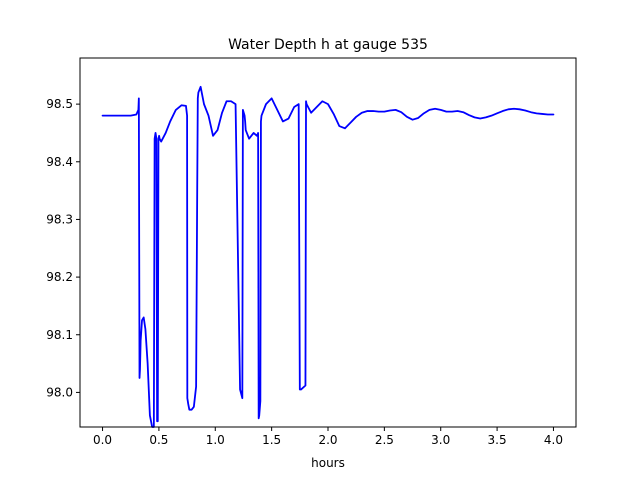  Describe the element at coordinates (384, 440) in the screenshot. I see `x-tick-label: 2.5` at that location.